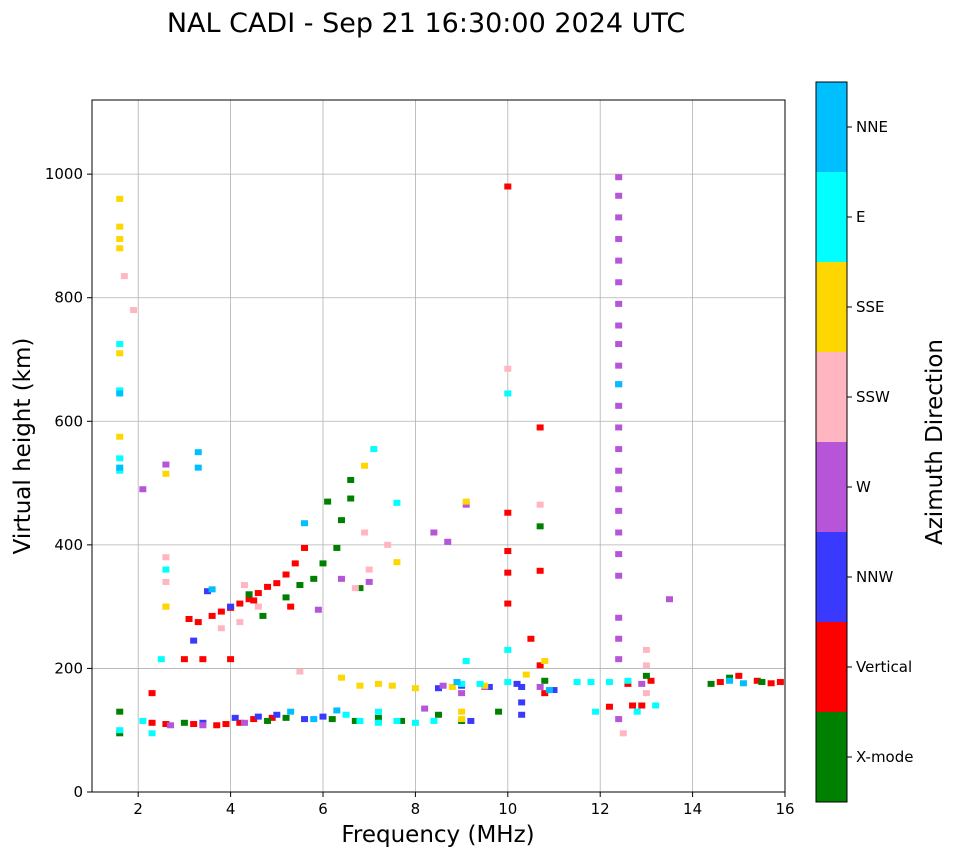  What do you see at coordinates (873, 397) in the screenshot?
I see `colorbar-tick-label: SSW` at bounding box center [873, 397].